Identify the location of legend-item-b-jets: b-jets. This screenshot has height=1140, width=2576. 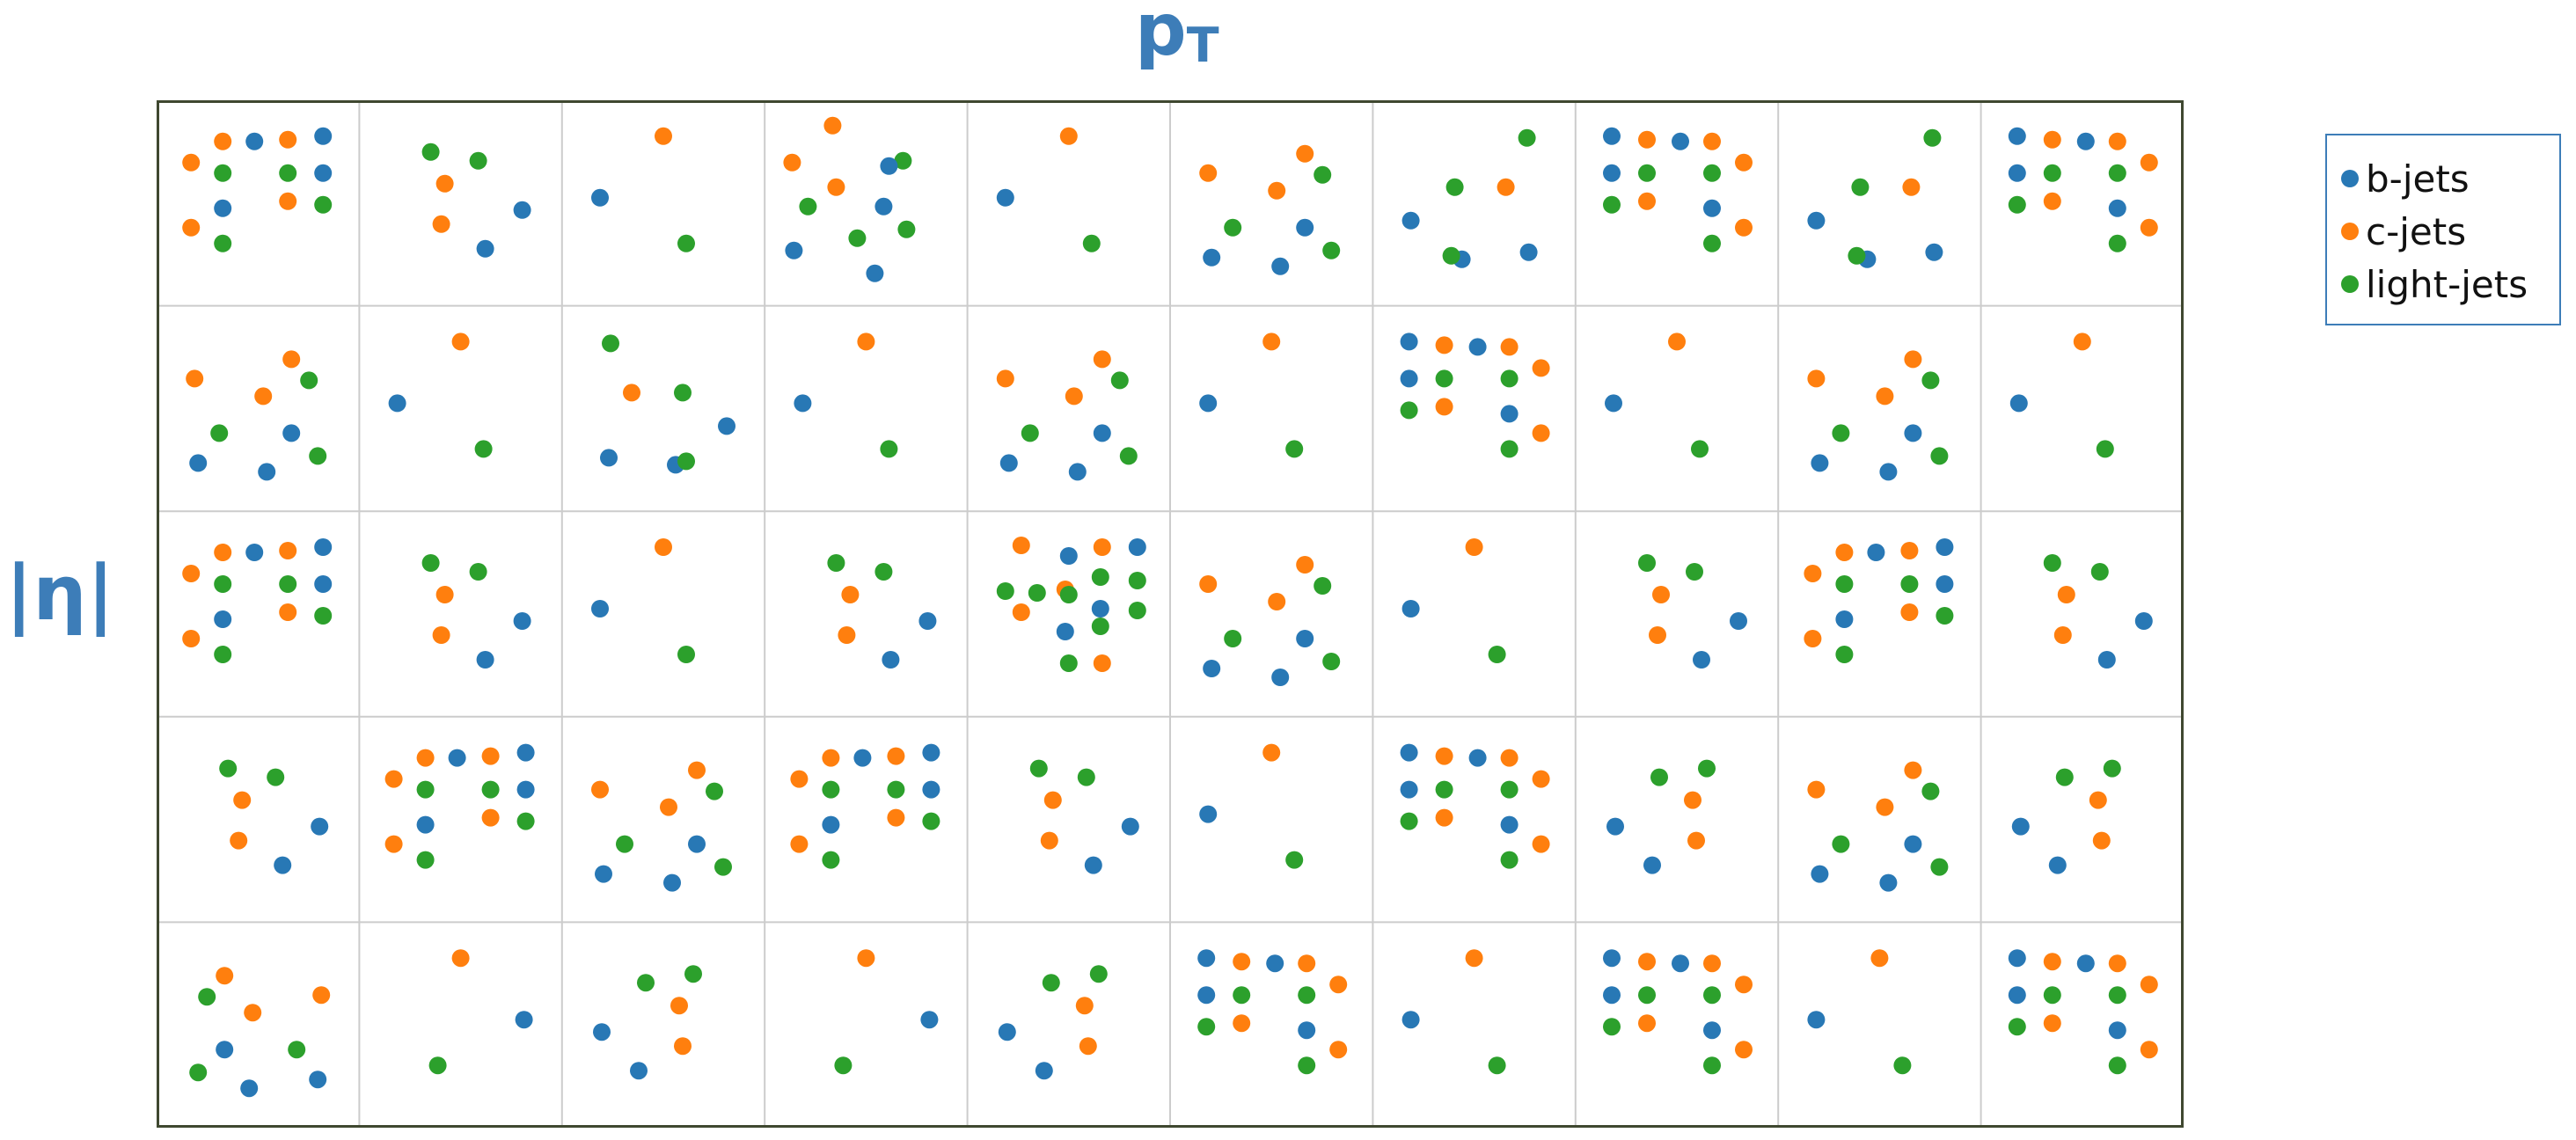
(2405, 179).